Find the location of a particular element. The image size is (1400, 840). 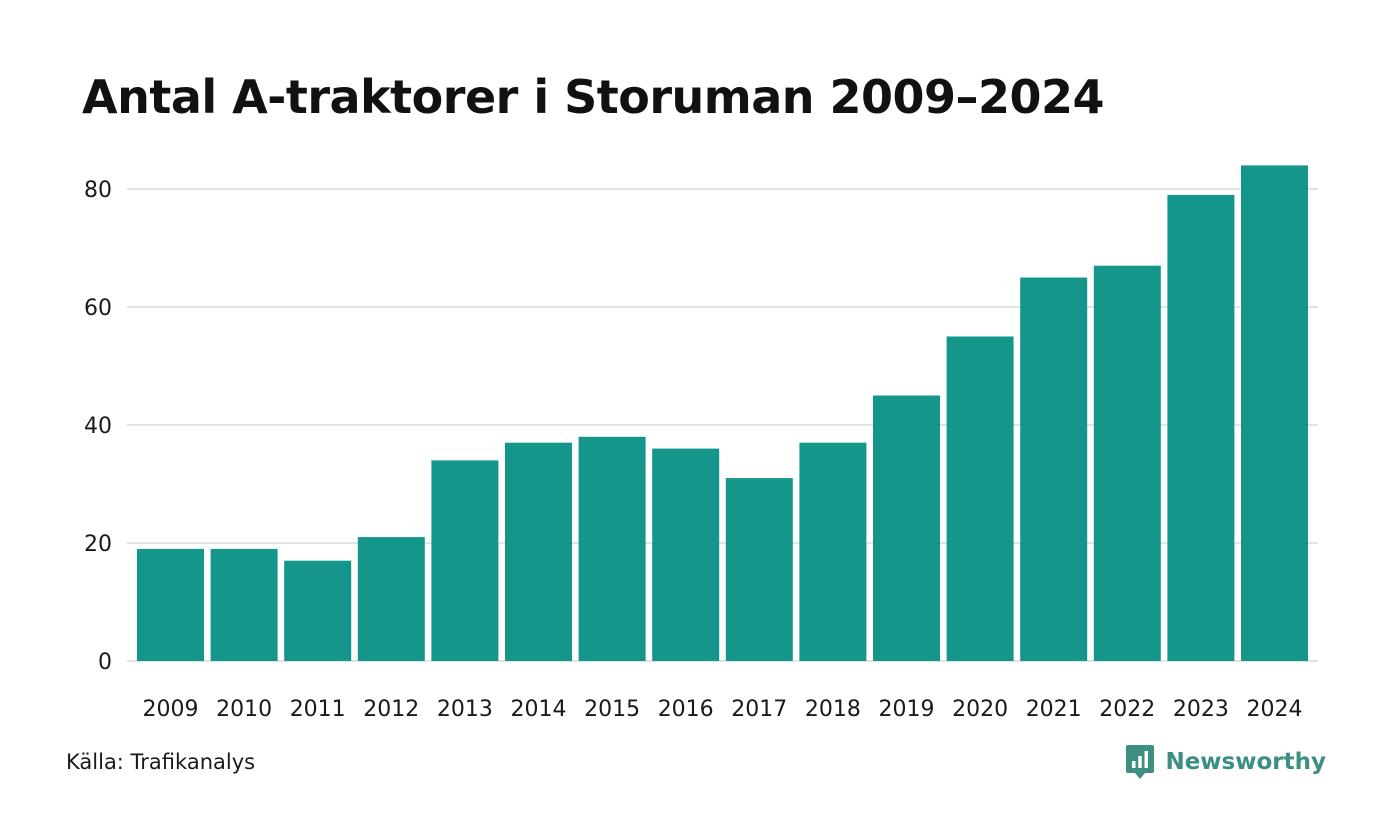

source-note: Källa: Trafikanalys is located at coordinates (161, 762).